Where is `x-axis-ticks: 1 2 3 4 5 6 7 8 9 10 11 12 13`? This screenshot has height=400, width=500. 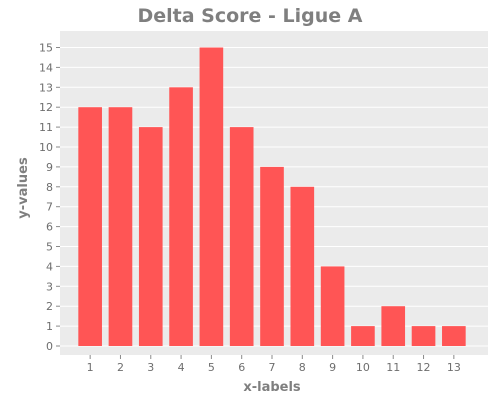 x-axis-ticks: 1 2 3 4 5 6 7 8 9 10 11 12 13 is located at coordinates (274, 364).